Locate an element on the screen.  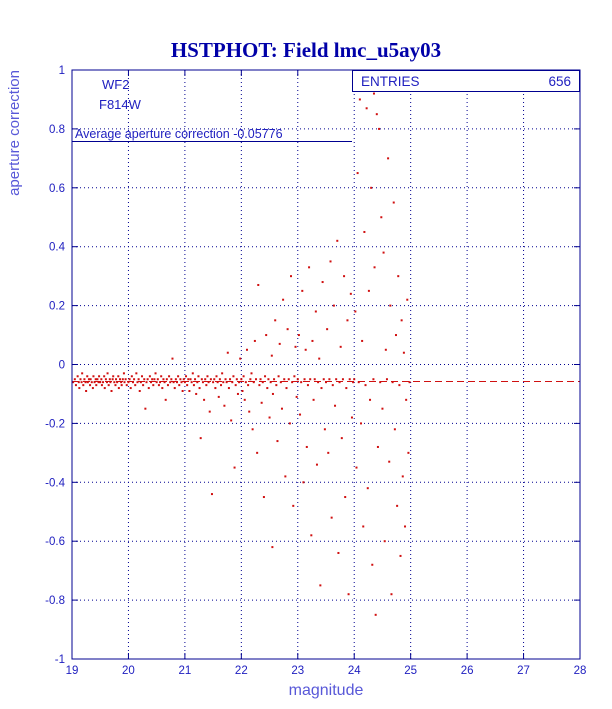
x-axis-label: magnitude is located at coordinates (326, 690).